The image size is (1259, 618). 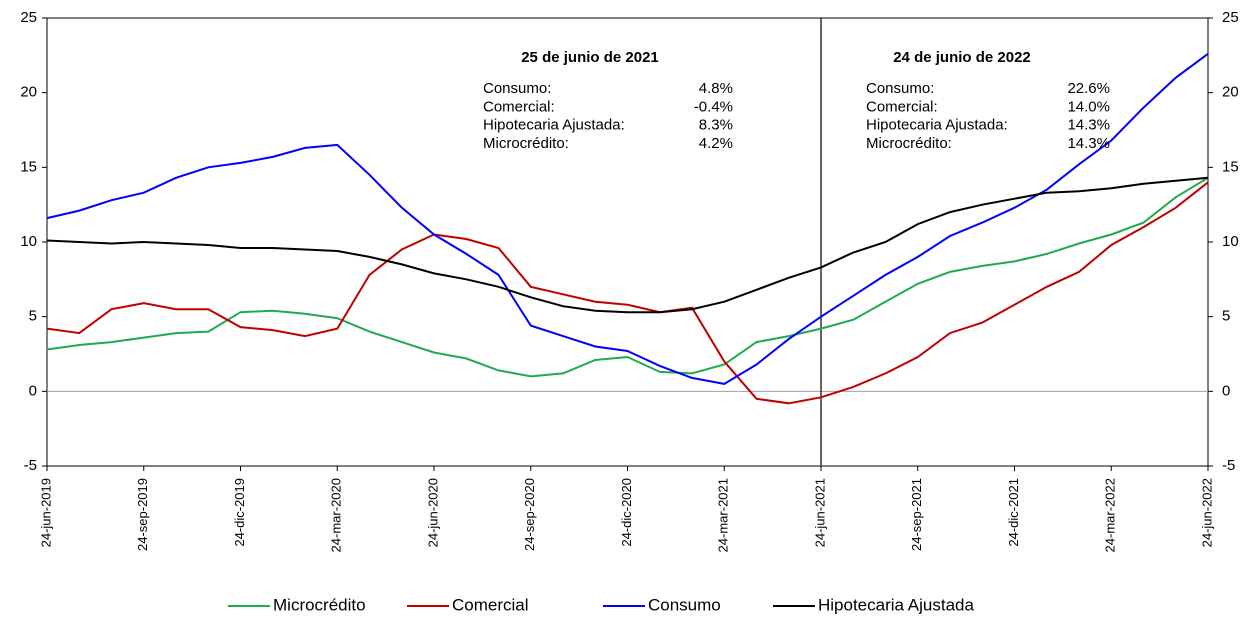 What do you see at coordinates (1013, 512) in the screenshot?
I see `x-tick-label: 24-dic-2021` at bounding box center [1013, 512].